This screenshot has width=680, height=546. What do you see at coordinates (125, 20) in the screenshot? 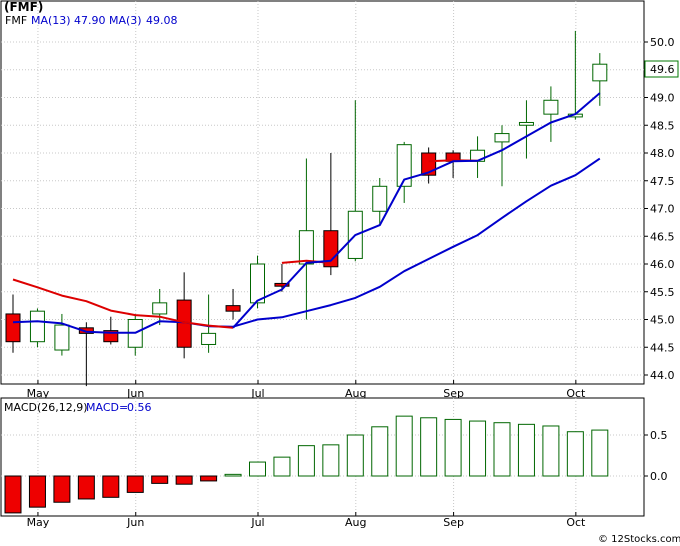
I see `legend-ma3-label: MA(3)` at bounding box center [125, 20].